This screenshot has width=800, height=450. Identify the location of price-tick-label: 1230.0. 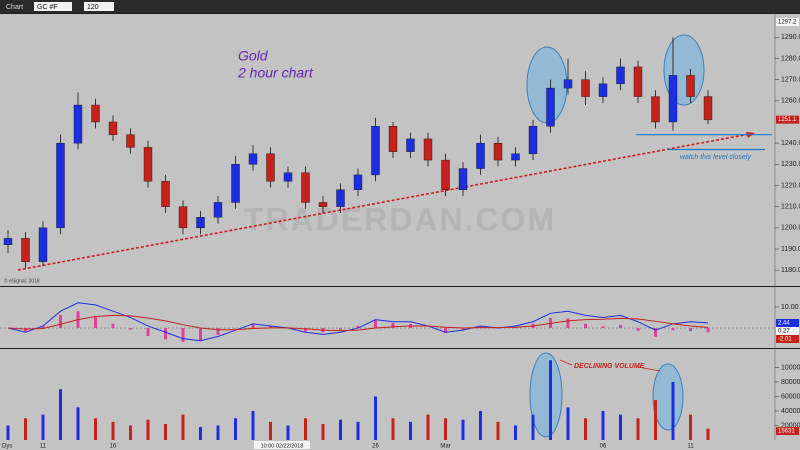
(790, 164).